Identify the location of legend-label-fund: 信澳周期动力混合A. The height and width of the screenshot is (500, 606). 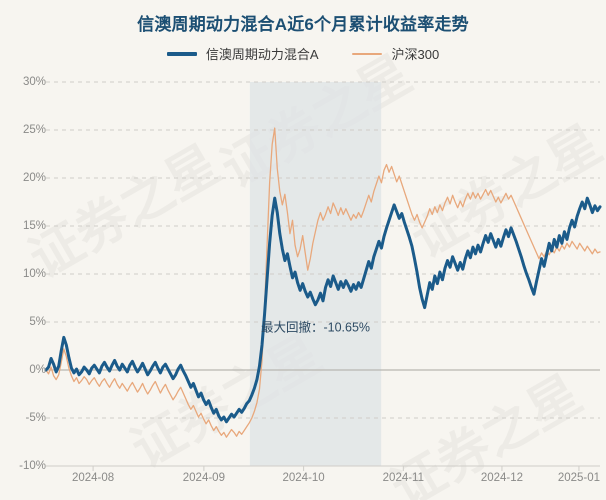
(262, 54).